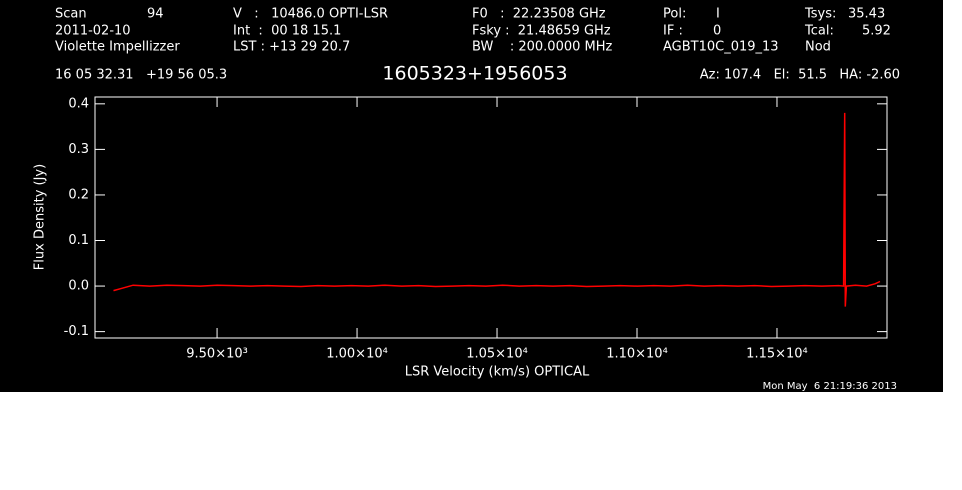 The height and width of the screenshot is (490, 962). I want to click on y-tick-label: 0.4, so click(78, 103).